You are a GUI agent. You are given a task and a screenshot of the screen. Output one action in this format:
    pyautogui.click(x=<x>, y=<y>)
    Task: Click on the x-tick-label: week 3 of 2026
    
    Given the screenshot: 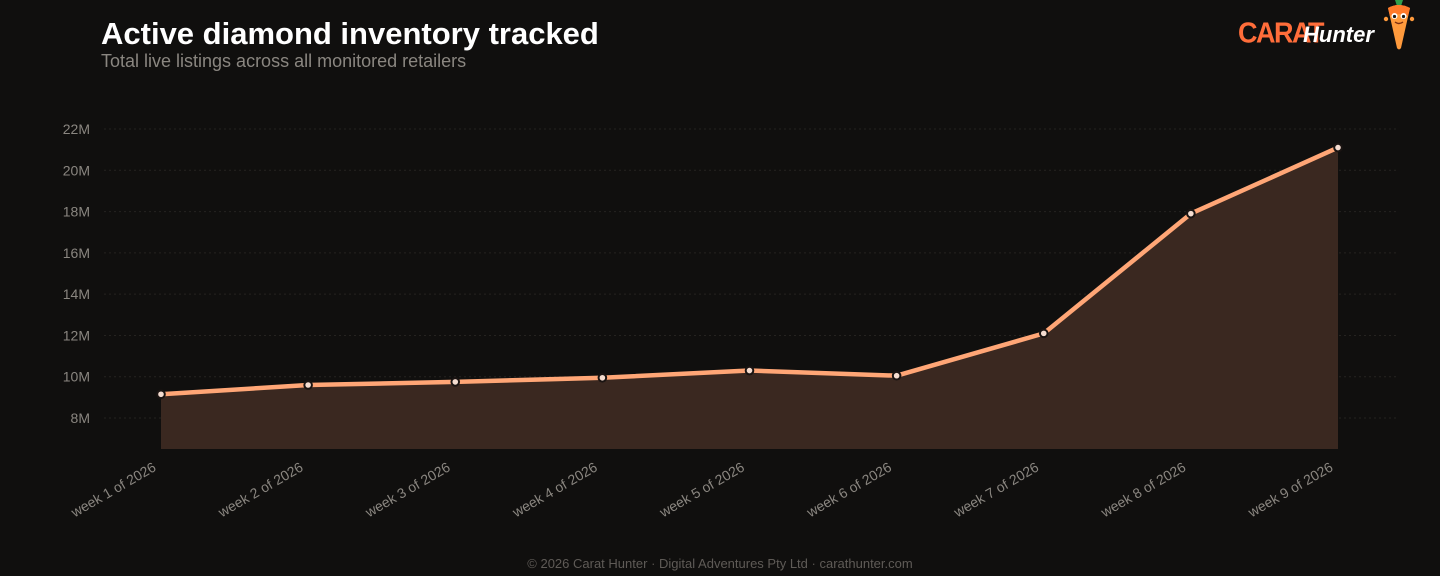 What is the action you would take?
    pyautogui.click(x=407, y=490)
    